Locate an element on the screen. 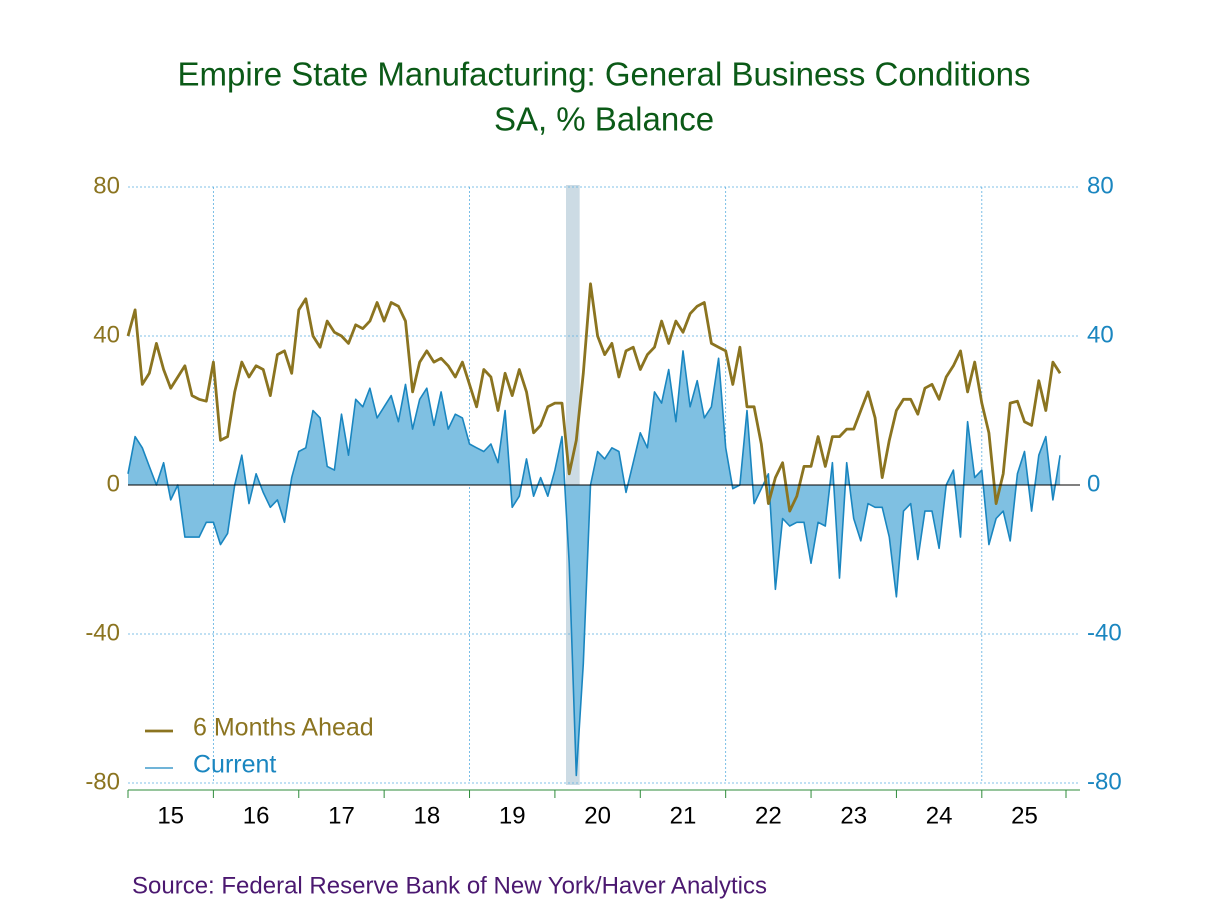  x-tick-label: 15 is located at coordinates (170, 815).